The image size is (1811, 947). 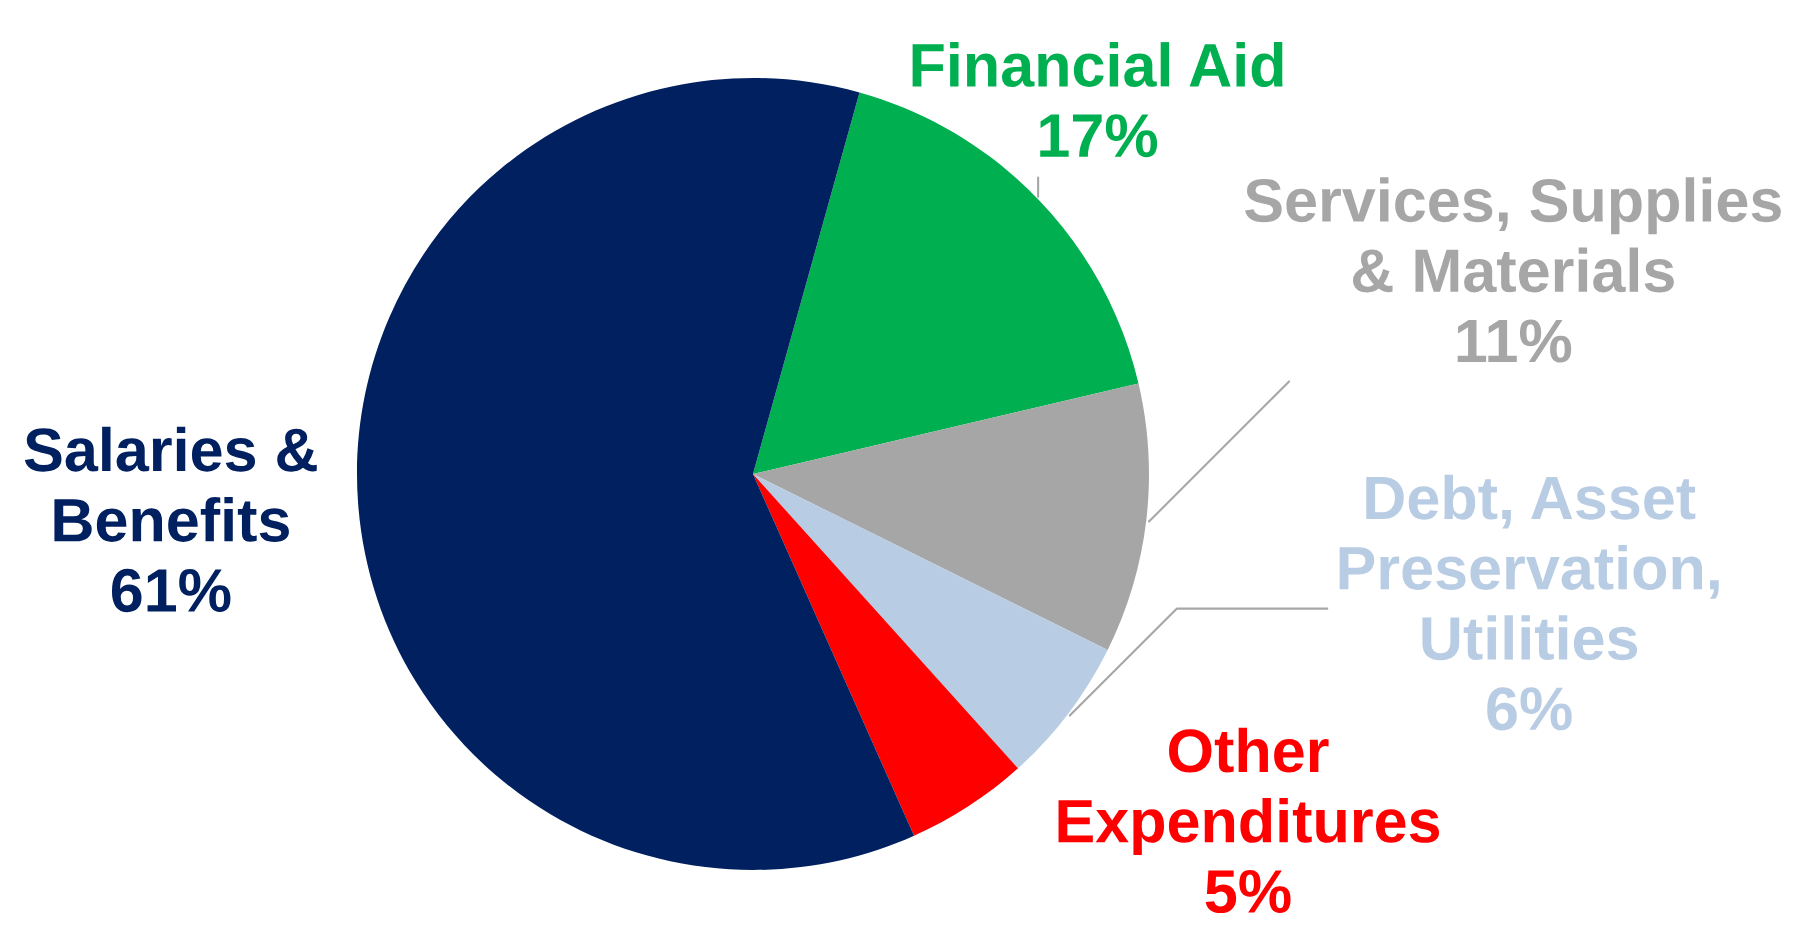 I want to click on data-label: 11%, so click(x=1514, y=341).